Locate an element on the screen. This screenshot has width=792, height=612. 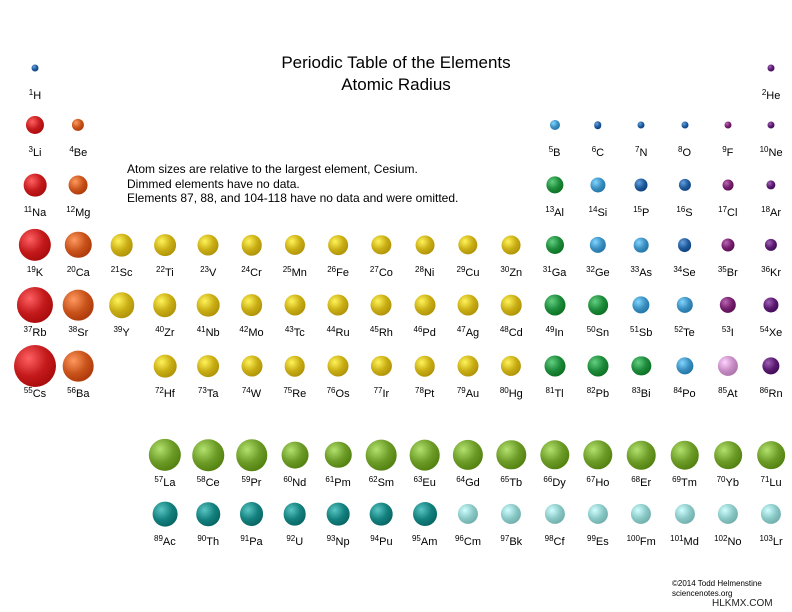
atomic-number: 42 is located at coordinates (244, 329).